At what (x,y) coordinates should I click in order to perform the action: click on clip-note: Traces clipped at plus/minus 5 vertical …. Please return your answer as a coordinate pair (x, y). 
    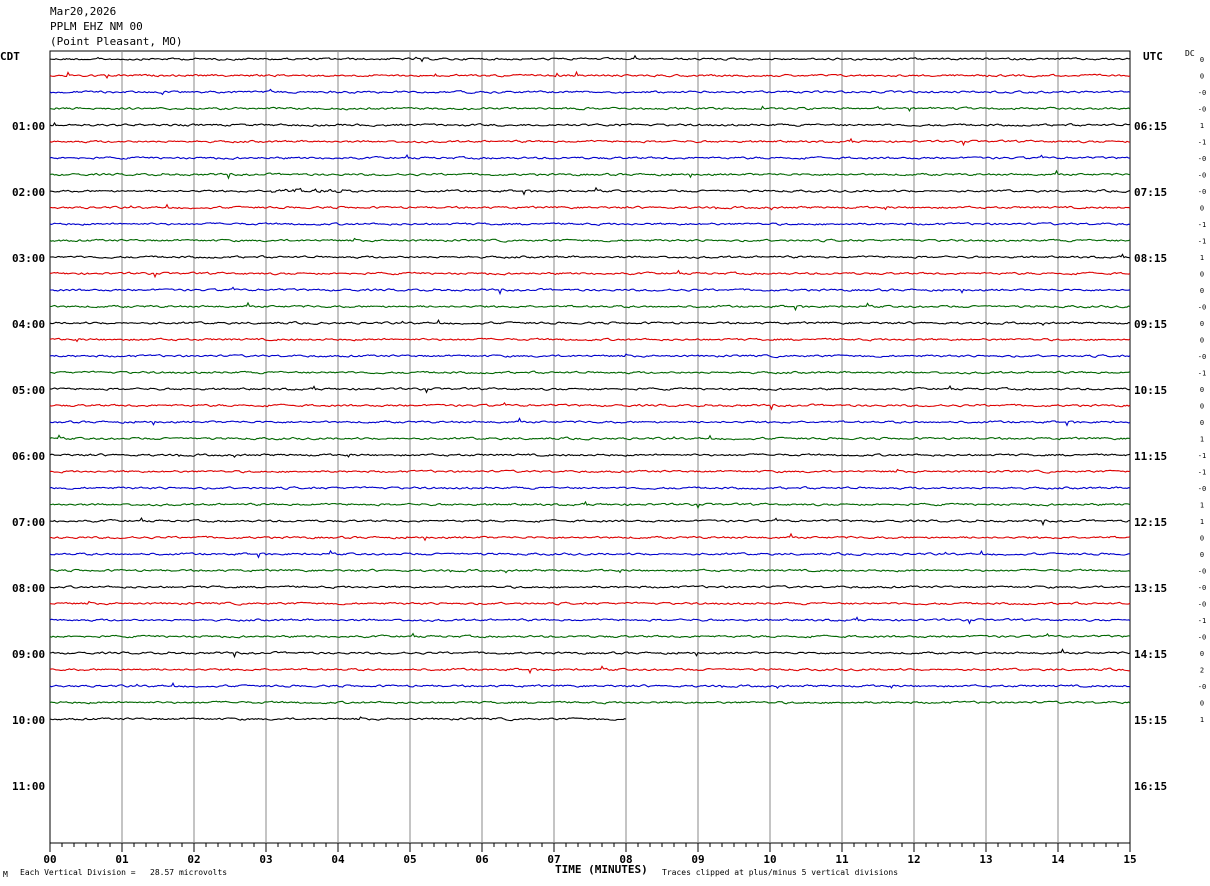
    Looking at the image, I should click on (780, 872).